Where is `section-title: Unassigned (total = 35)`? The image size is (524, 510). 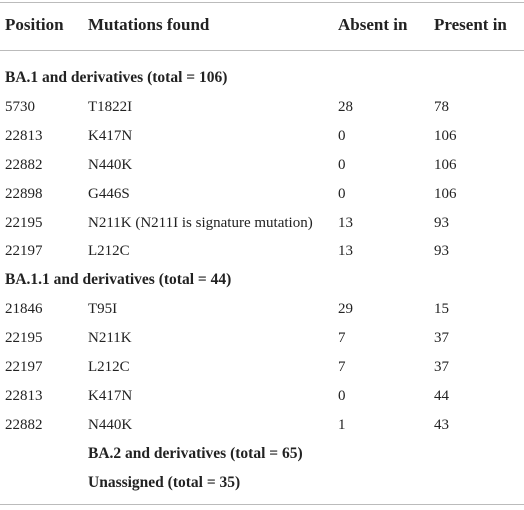
section-title: Unassigned (total = 35) is located at coordinates (164, 482).